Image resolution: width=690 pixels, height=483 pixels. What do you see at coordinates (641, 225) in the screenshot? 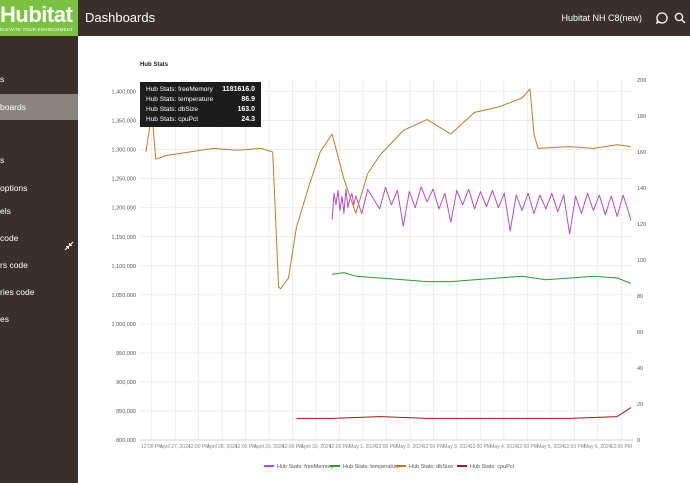
I see `y-right-tick-label: 120` at bounding box center [641, 225].